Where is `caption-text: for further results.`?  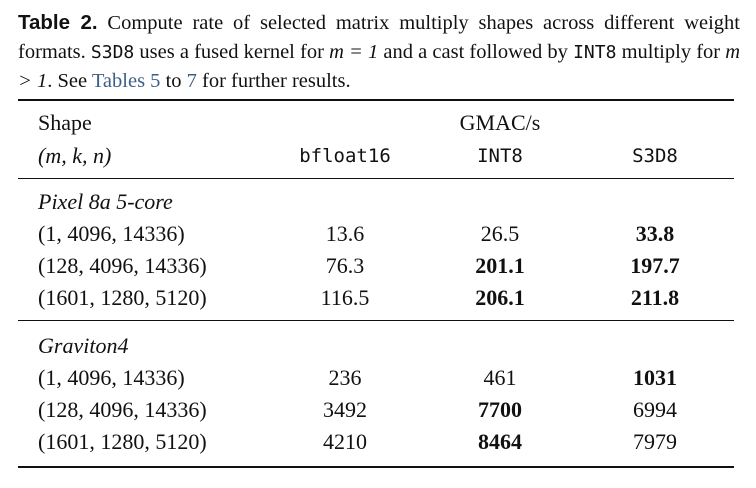 caption-text: for further results. is located at coordinates (276, 81).